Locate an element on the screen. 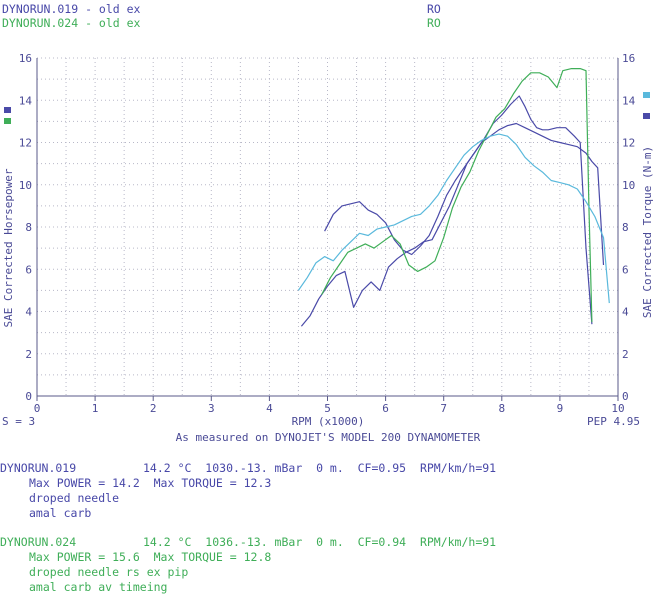 The image size is (657, 600). legend-swatch-run1-right is located at coordinates (646, 116).